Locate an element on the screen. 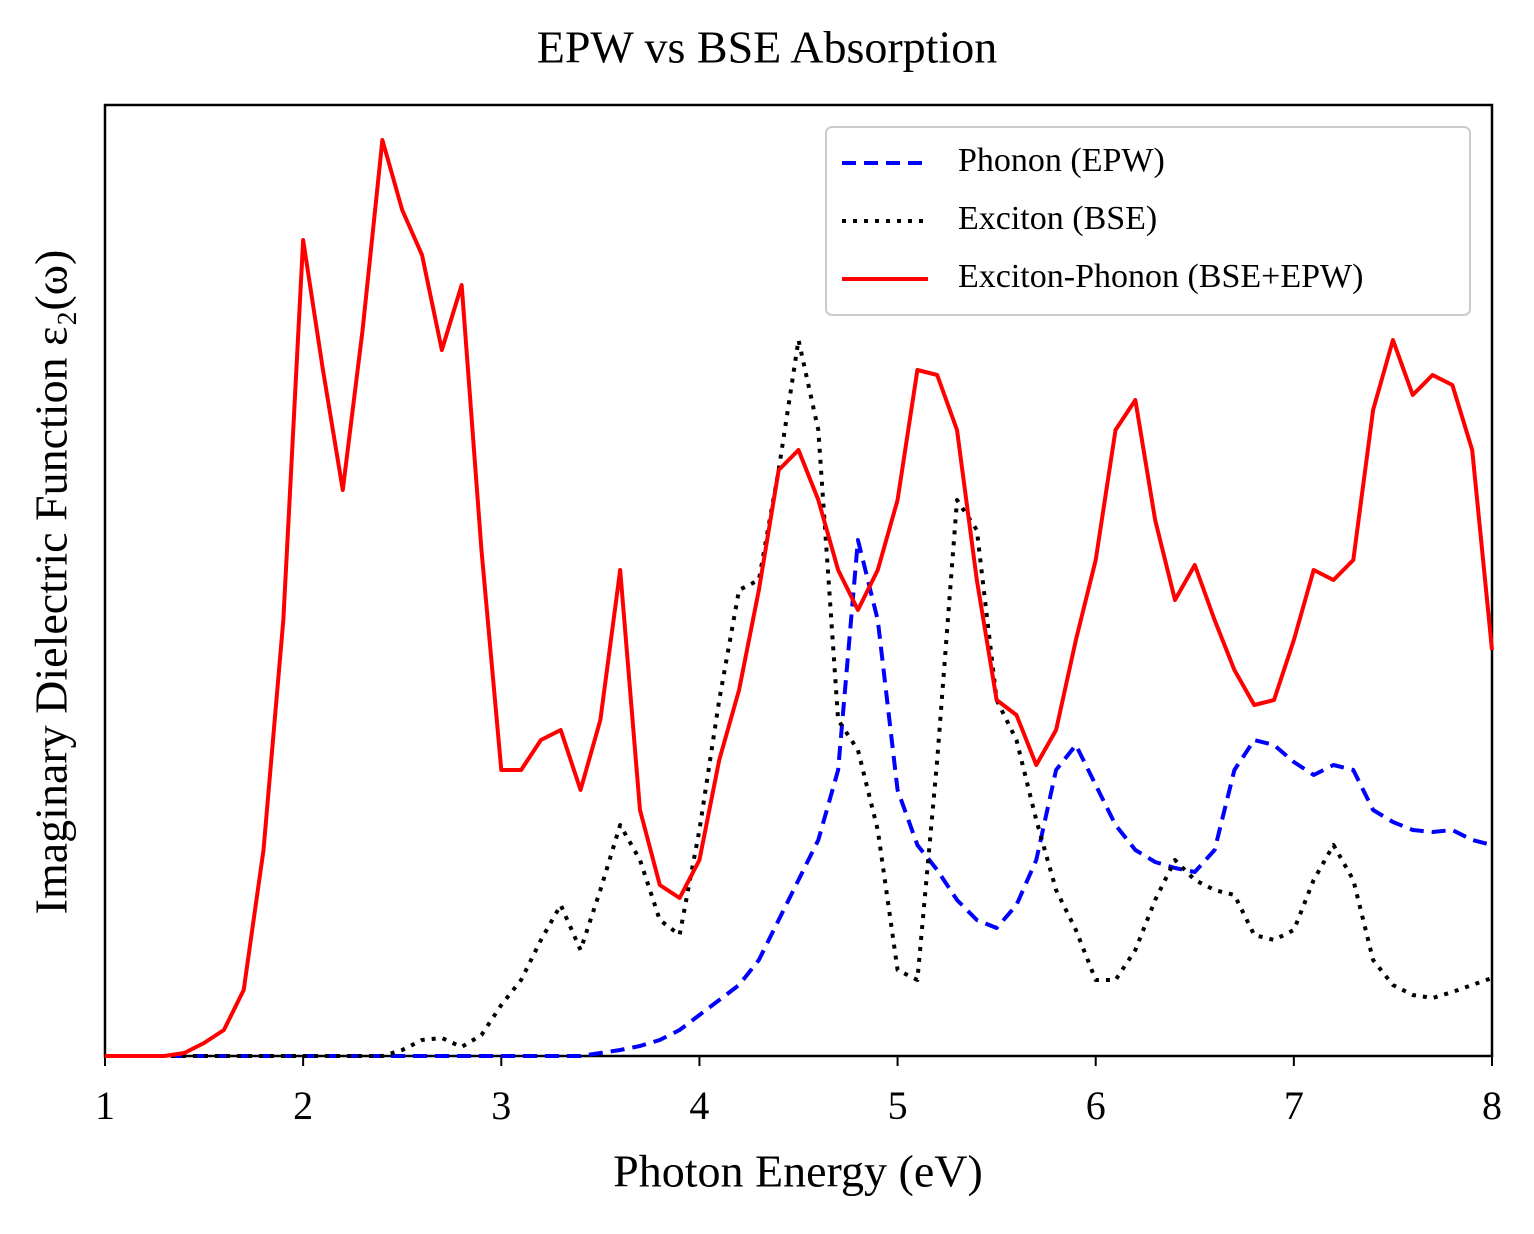 This screenshot has height=1234, width=1534. legend-box is located at coordinates (1148, 221).